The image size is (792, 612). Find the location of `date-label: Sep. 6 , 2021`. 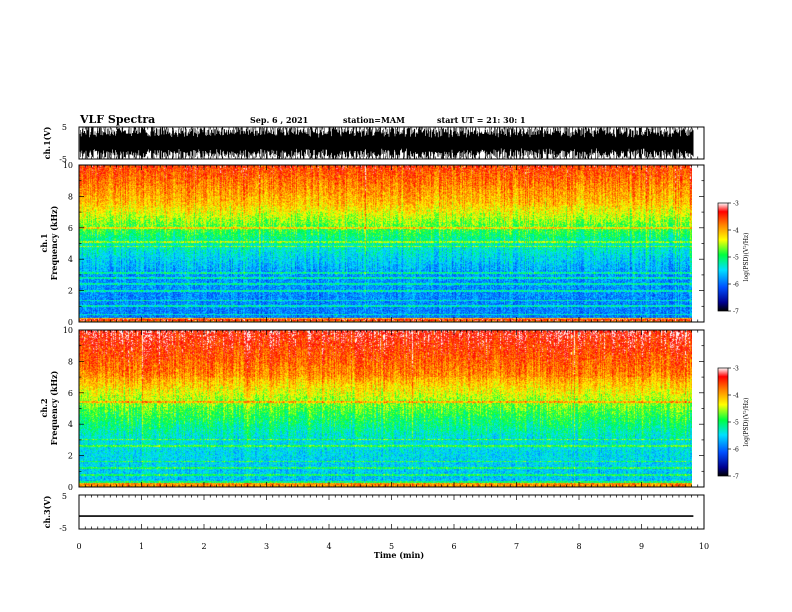

date-label: Sep. 6 , 2021 is located at coordinates (279, 120).